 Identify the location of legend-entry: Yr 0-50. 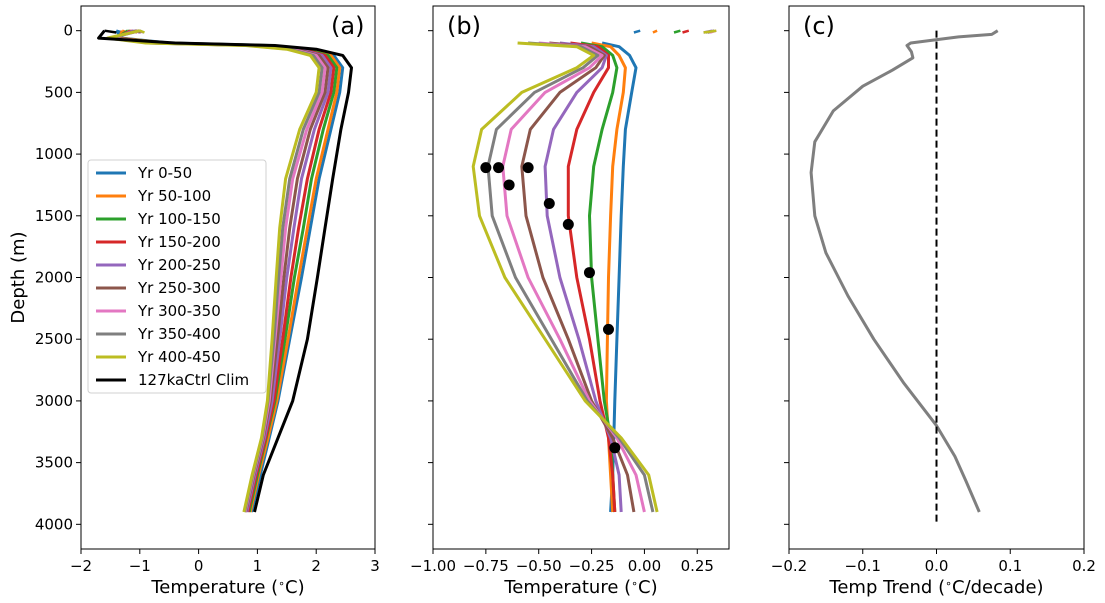
(164, 173).